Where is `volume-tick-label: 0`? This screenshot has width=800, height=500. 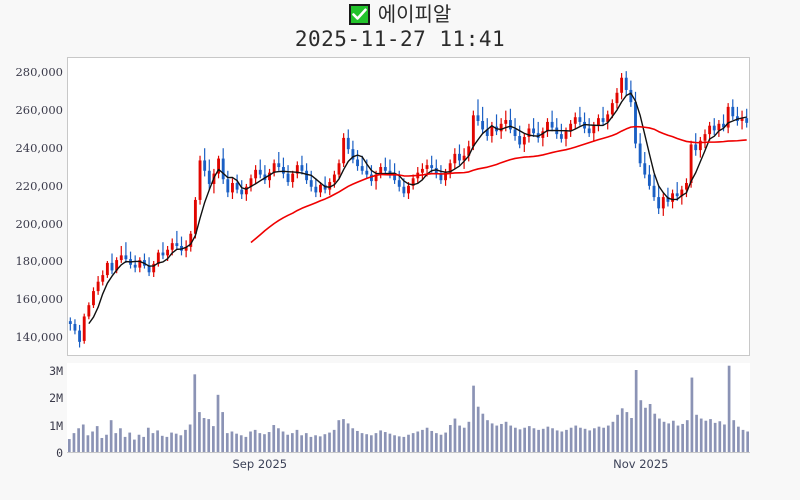 volume-tick-label: 0 is located at coordinates (59, 453).